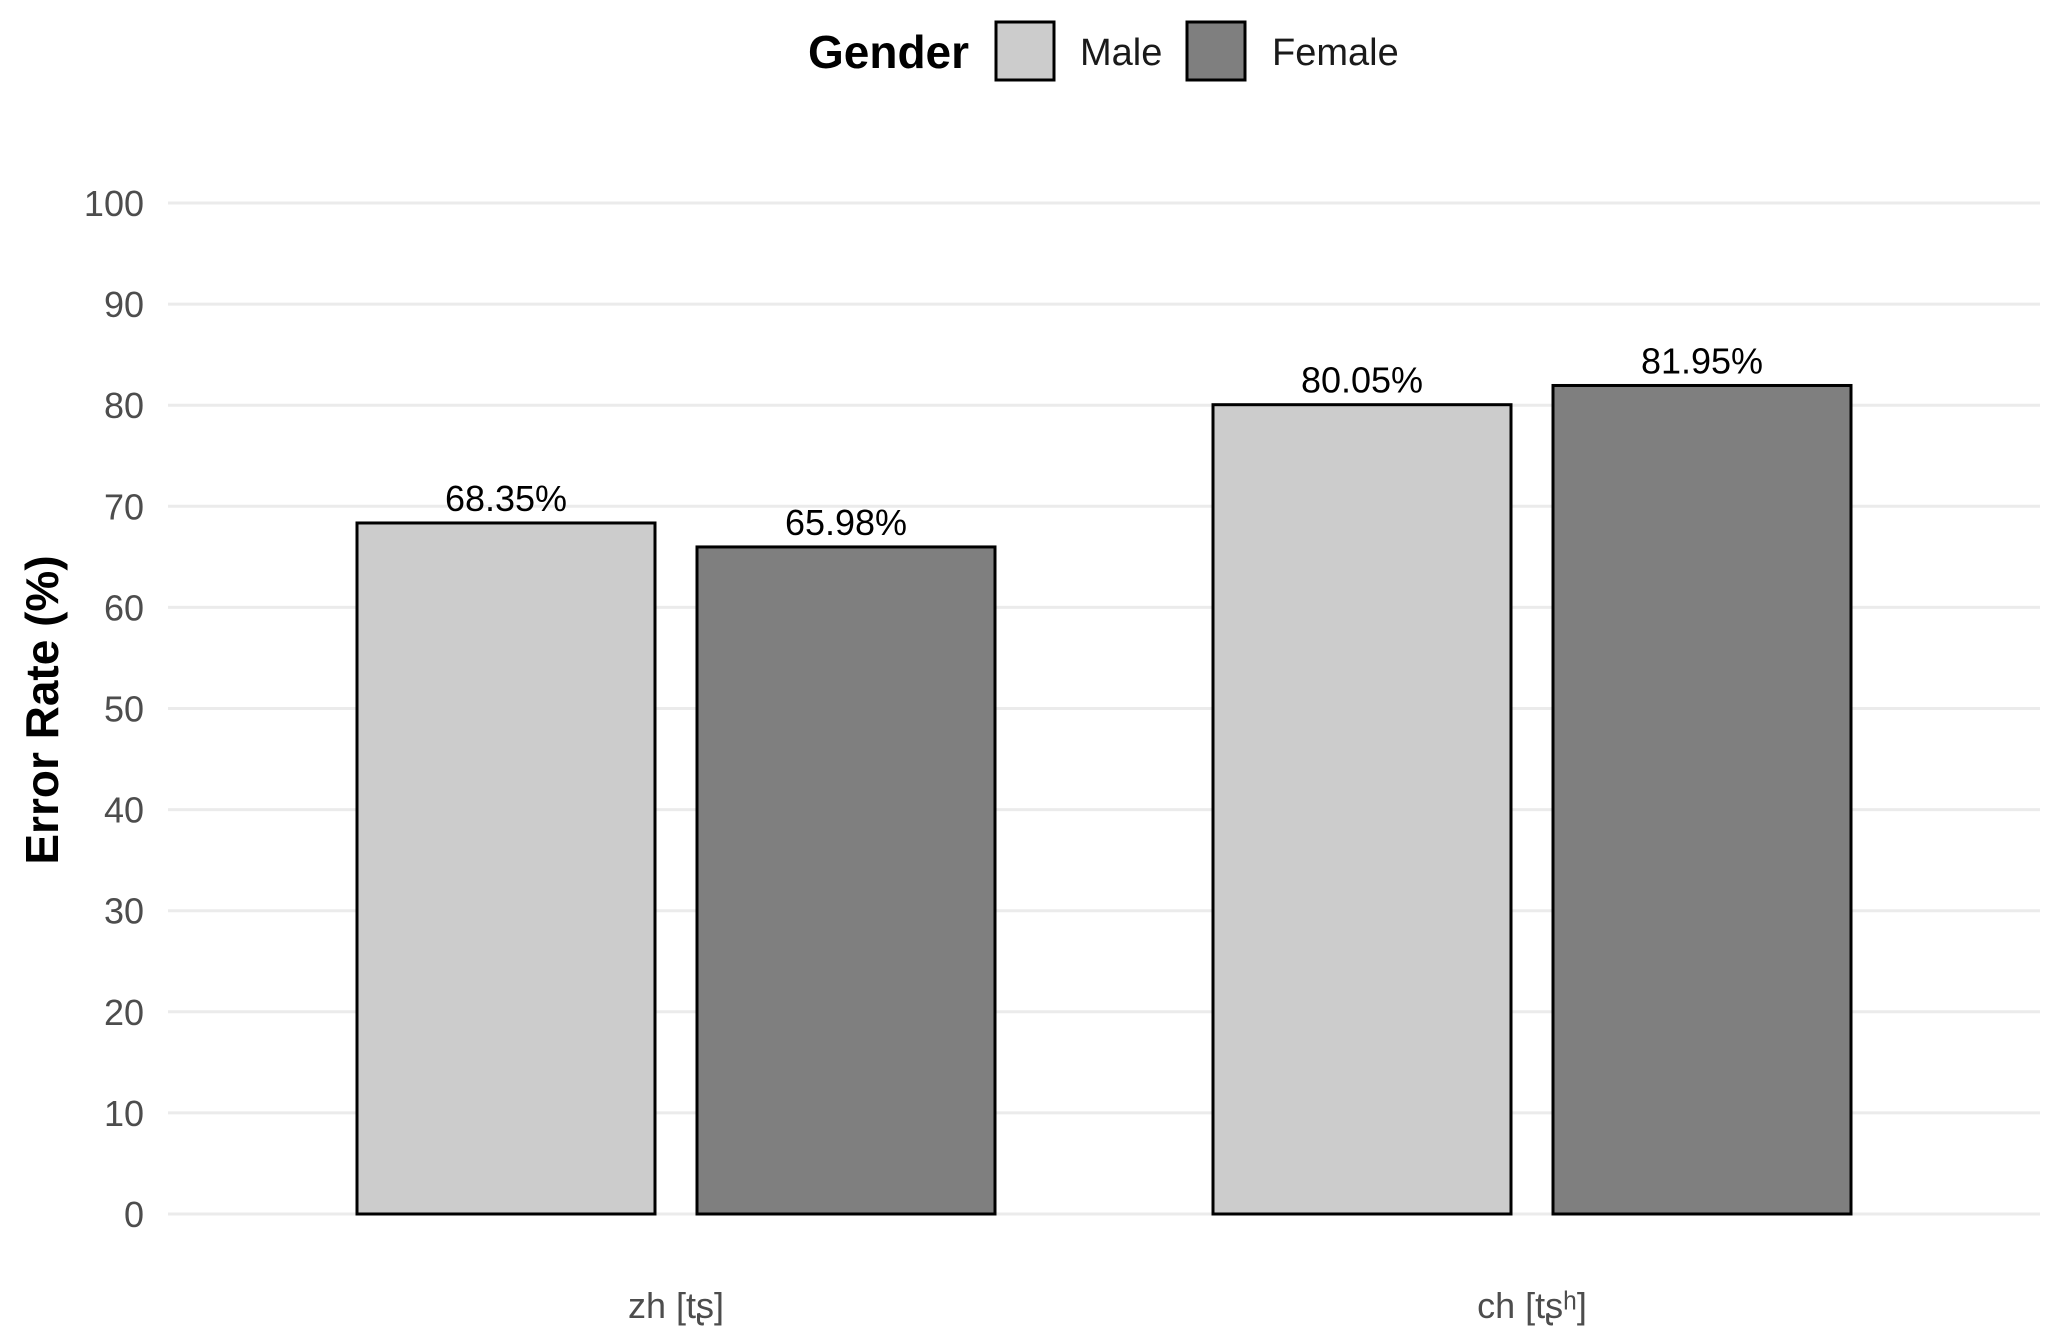 Image resolution: width=2055 pixels, height=1337 pixels. I want to click on y-tick-label: 100, so click(114, 203).